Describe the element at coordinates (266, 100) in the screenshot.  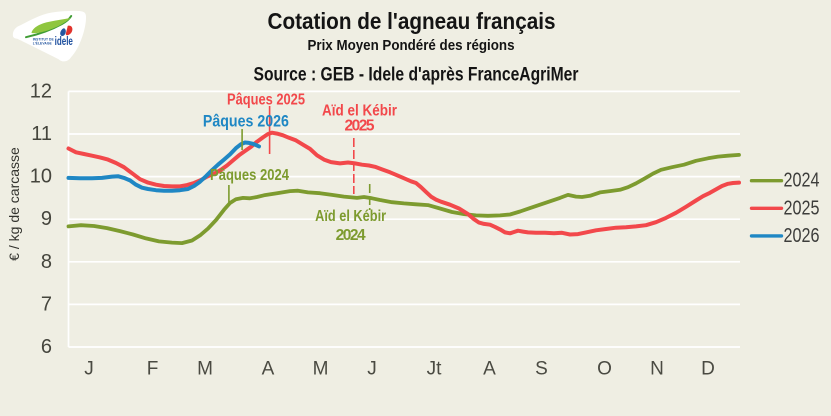
I see `svg-text: Pâques 2025` at that location.